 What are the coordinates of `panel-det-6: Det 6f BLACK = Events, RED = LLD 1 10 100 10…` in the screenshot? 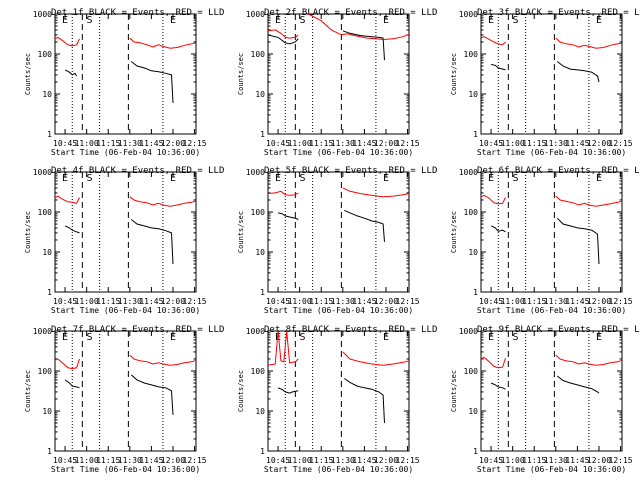 It's located at (545, 240).